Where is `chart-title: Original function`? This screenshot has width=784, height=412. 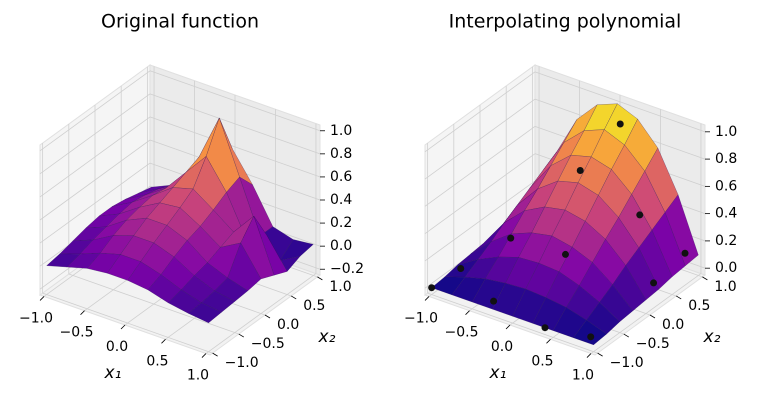 chart-title: Original function is located at coordinates (180, 22).